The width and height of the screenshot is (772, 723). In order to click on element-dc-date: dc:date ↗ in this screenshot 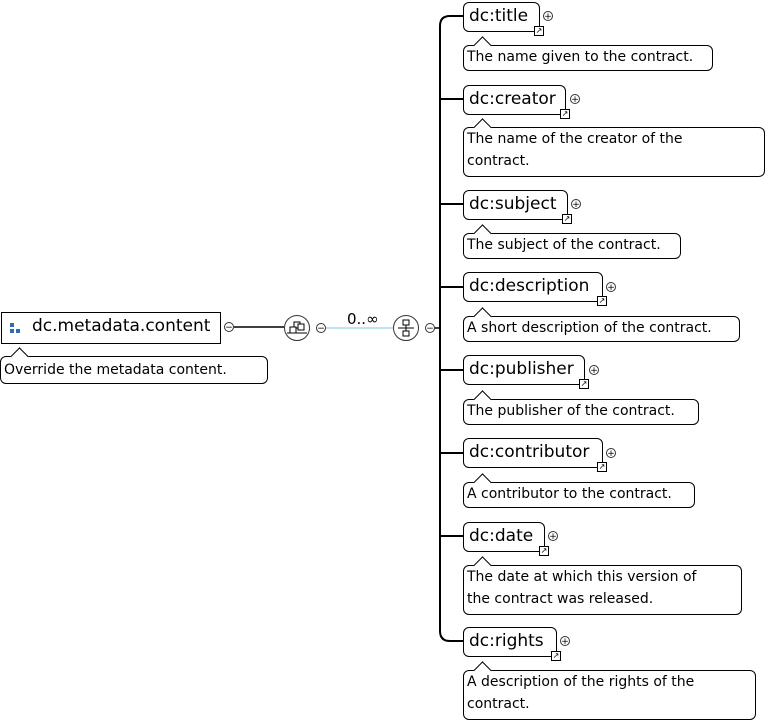, I will do `click(506, 539)`.